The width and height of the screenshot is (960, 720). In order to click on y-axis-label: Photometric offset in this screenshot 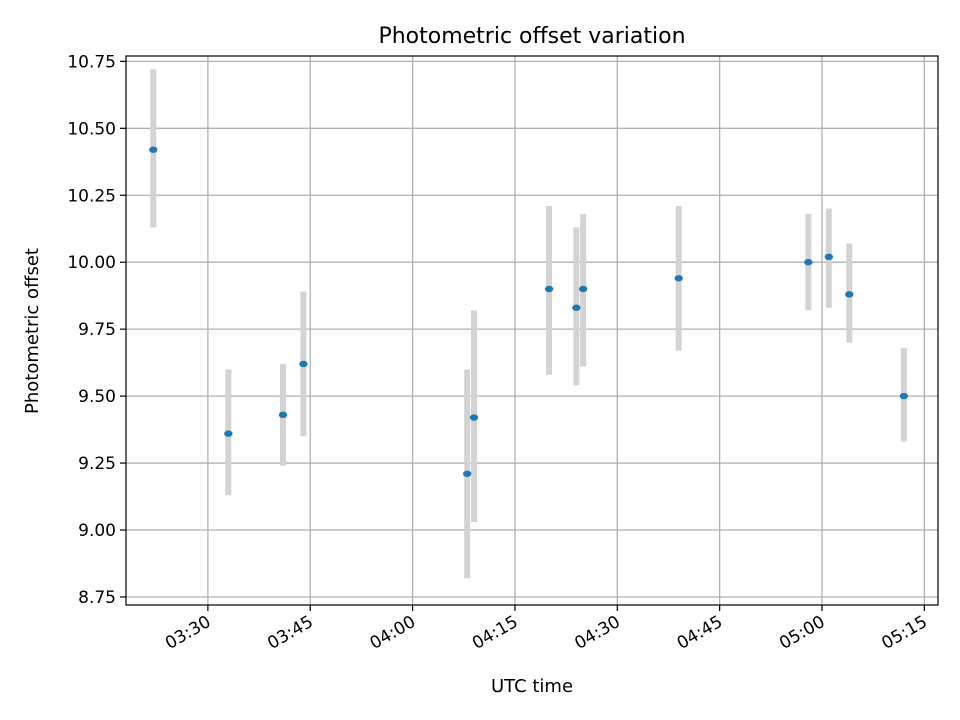, I will do `click(32, 331)`.